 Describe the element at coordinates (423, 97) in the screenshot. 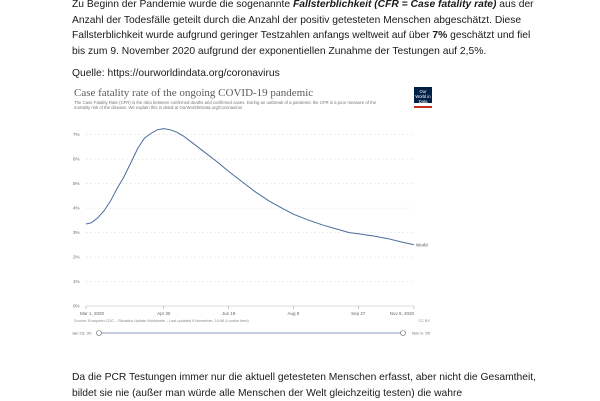

I see `owid-logo: Our World in Data` at that location.